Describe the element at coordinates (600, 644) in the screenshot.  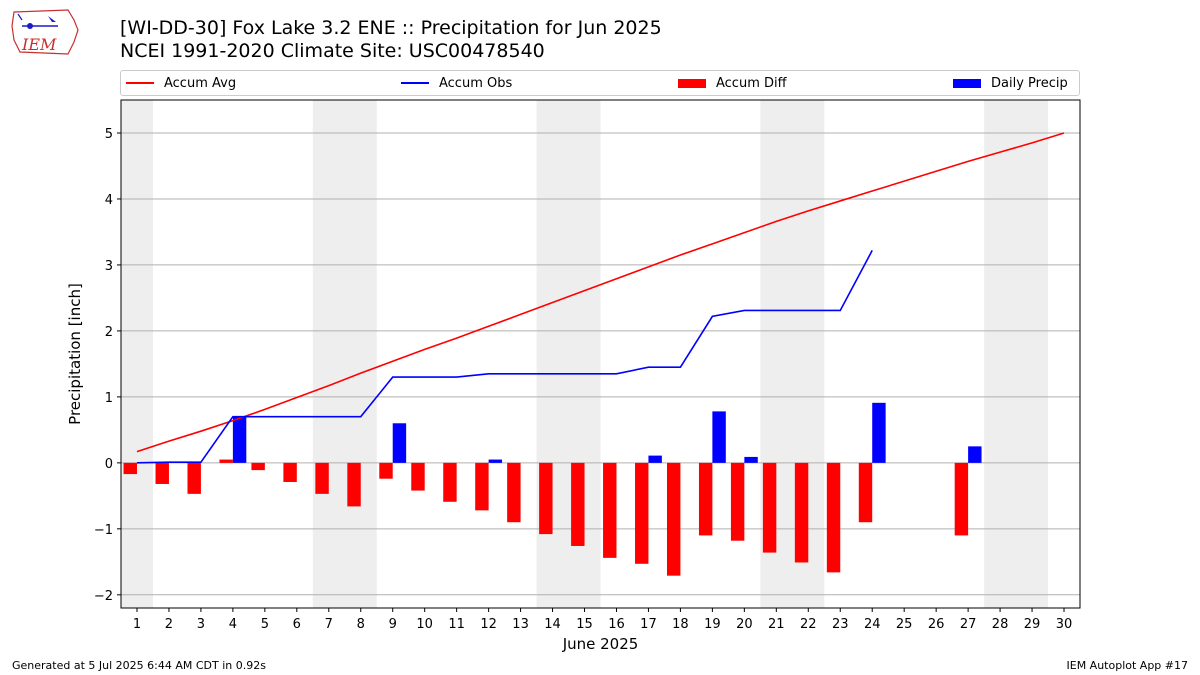
I see `x-axis-label: June 2025` at that location.